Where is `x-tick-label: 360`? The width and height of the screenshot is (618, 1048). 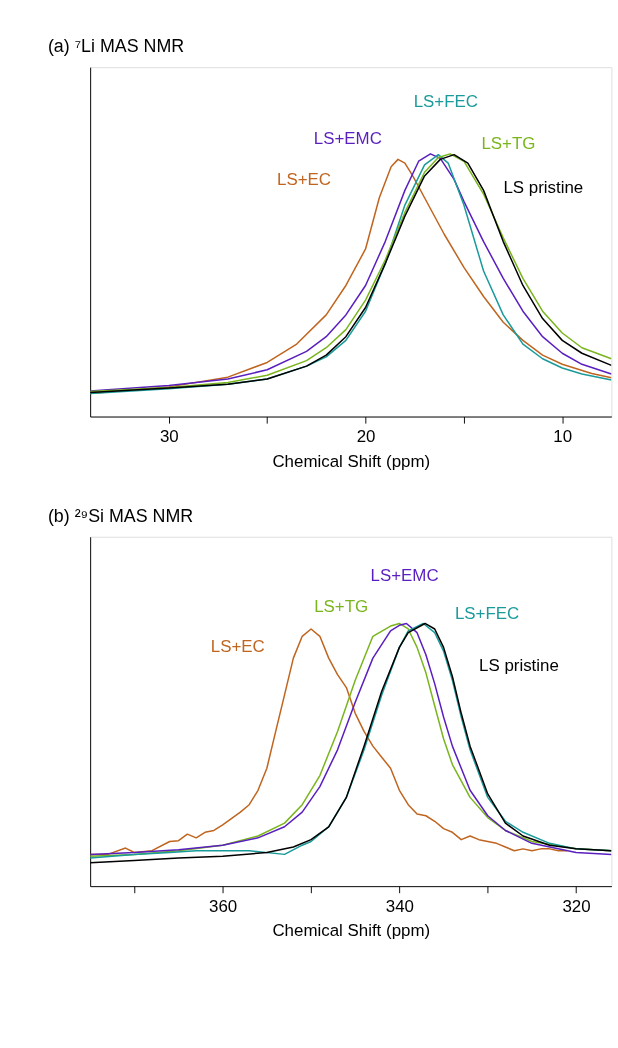 x-tick-label: 360 is located at coordinates (223, 906).